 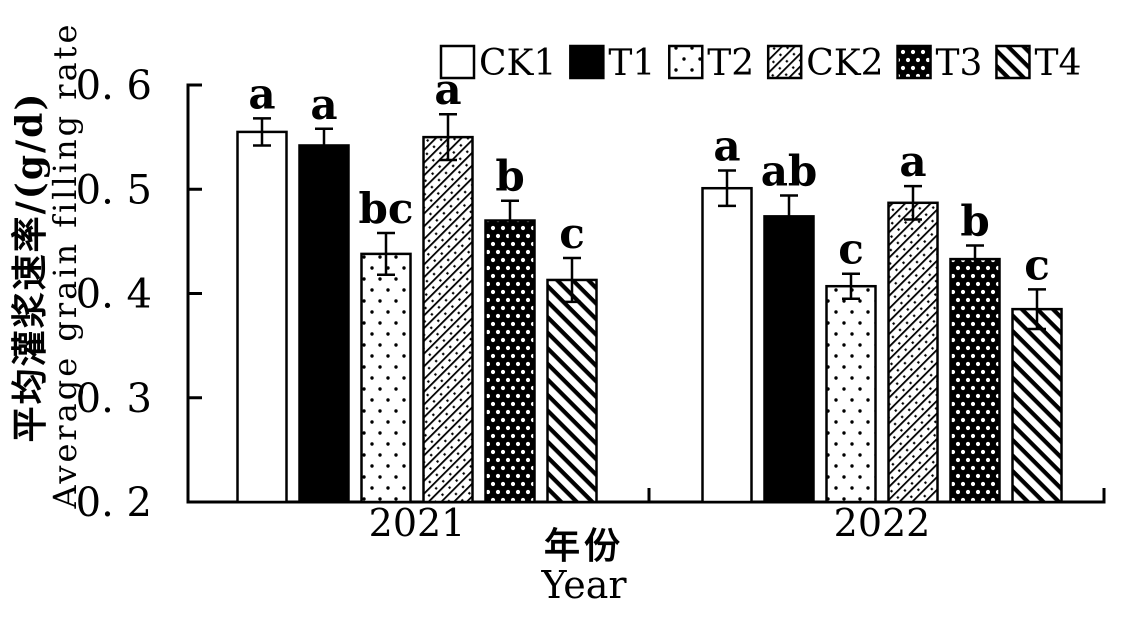 What do you see at coordinates (913, 352) in the screenshot?
I see `bar-CK2-2022` at bounding box center [913, 352].